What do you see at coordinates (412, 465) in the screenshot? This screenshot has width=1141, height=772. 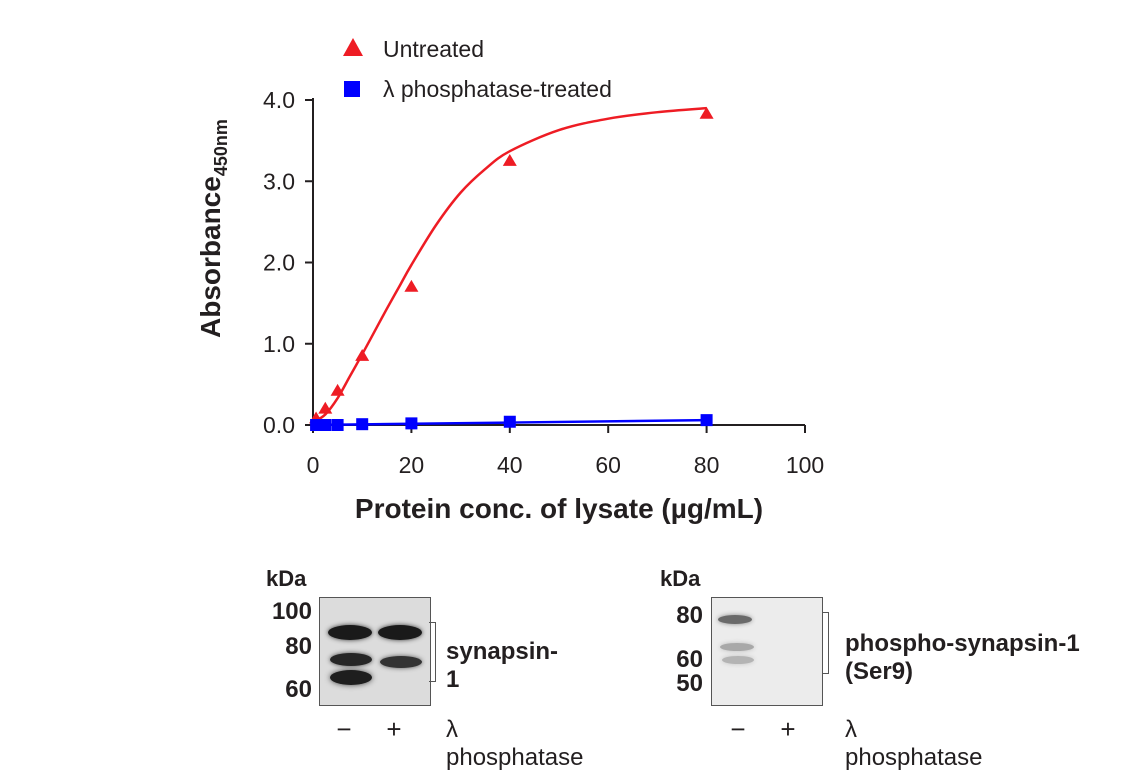 I see `x-tick-label: 20` at bounding box center [412, 465].